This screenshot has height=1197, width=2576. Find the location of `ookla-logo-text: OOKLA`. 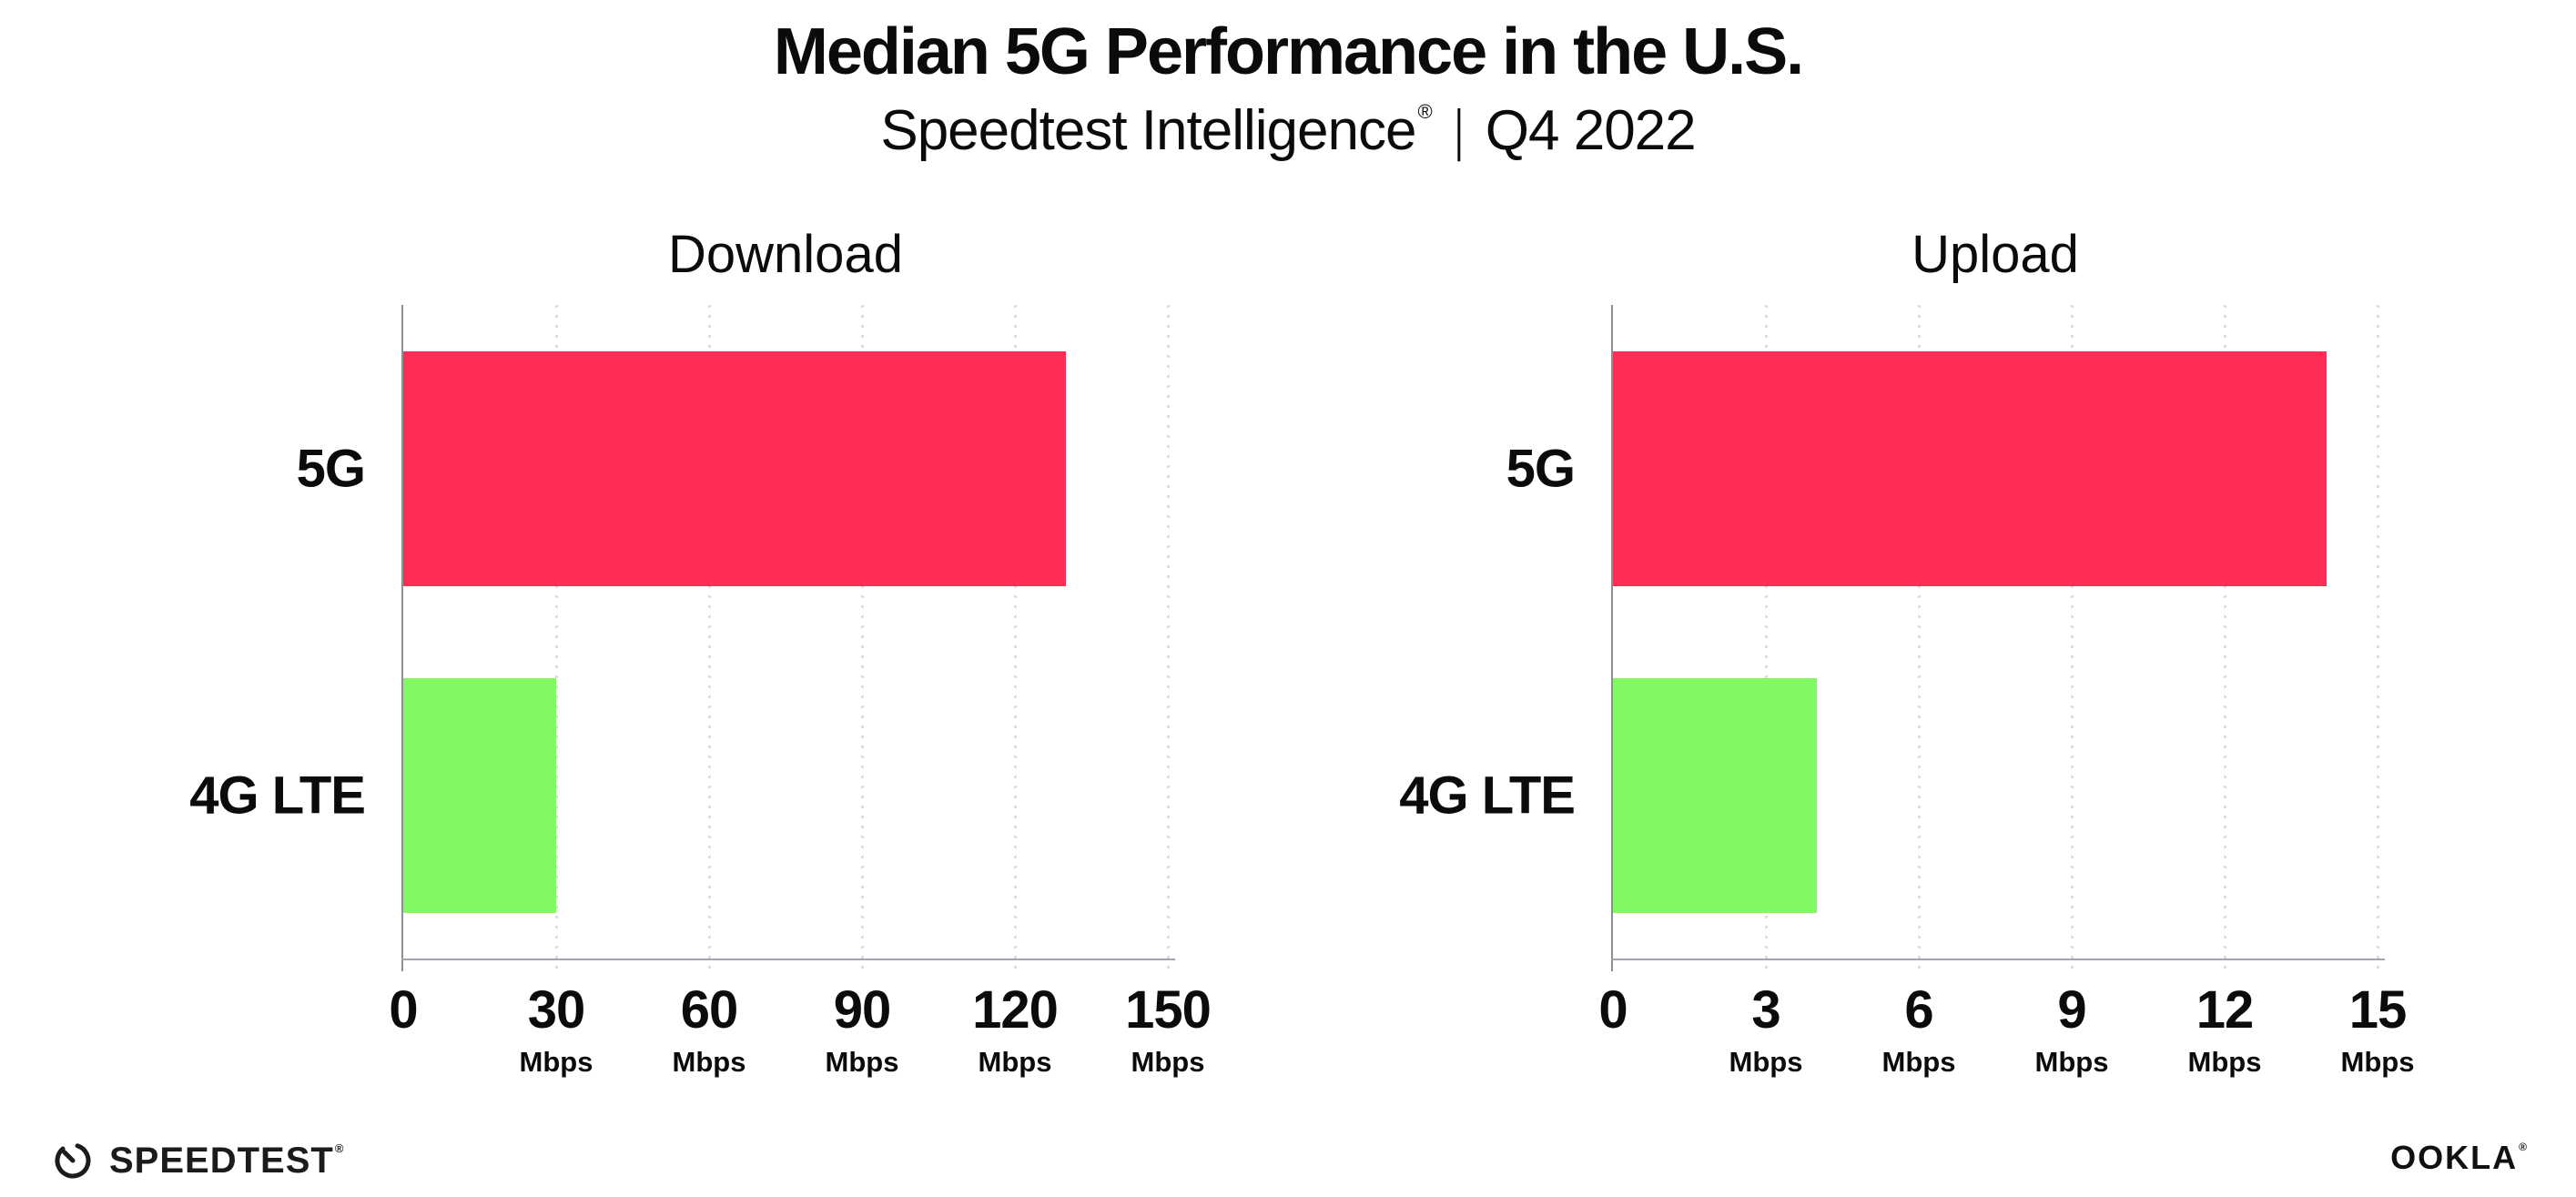

ookla-logo-text: OOKLA is located at coordinates (2454, 1157).